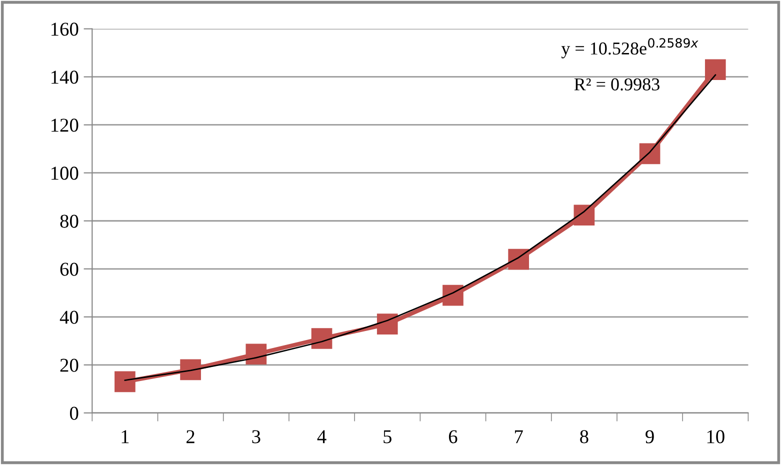  Describe the element at coordinates (453, 437) in the screenshot. I see `x-tick-label: 6` at that location.